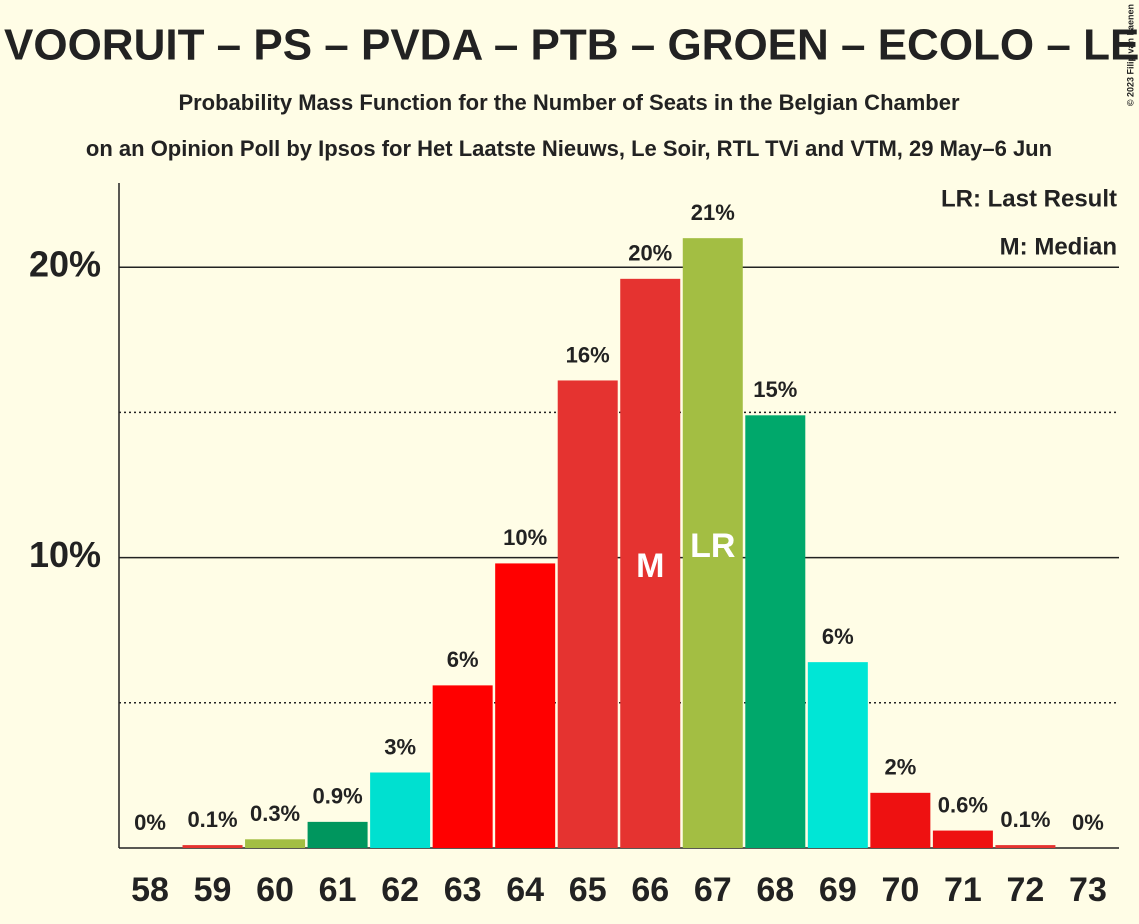 The width and height of the screenshot is (1139, 924). Describe the element at coordinates (650, 890) in the screenshot. I see `x-tick-label: 66` at that location.